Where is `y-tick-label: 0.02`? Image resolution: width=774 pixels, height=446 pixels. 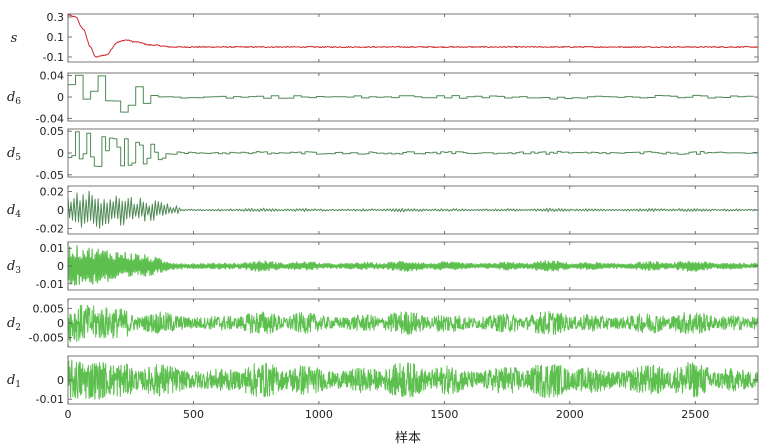
y-tick-label: 0.02 is located at coordinates (52, 192).